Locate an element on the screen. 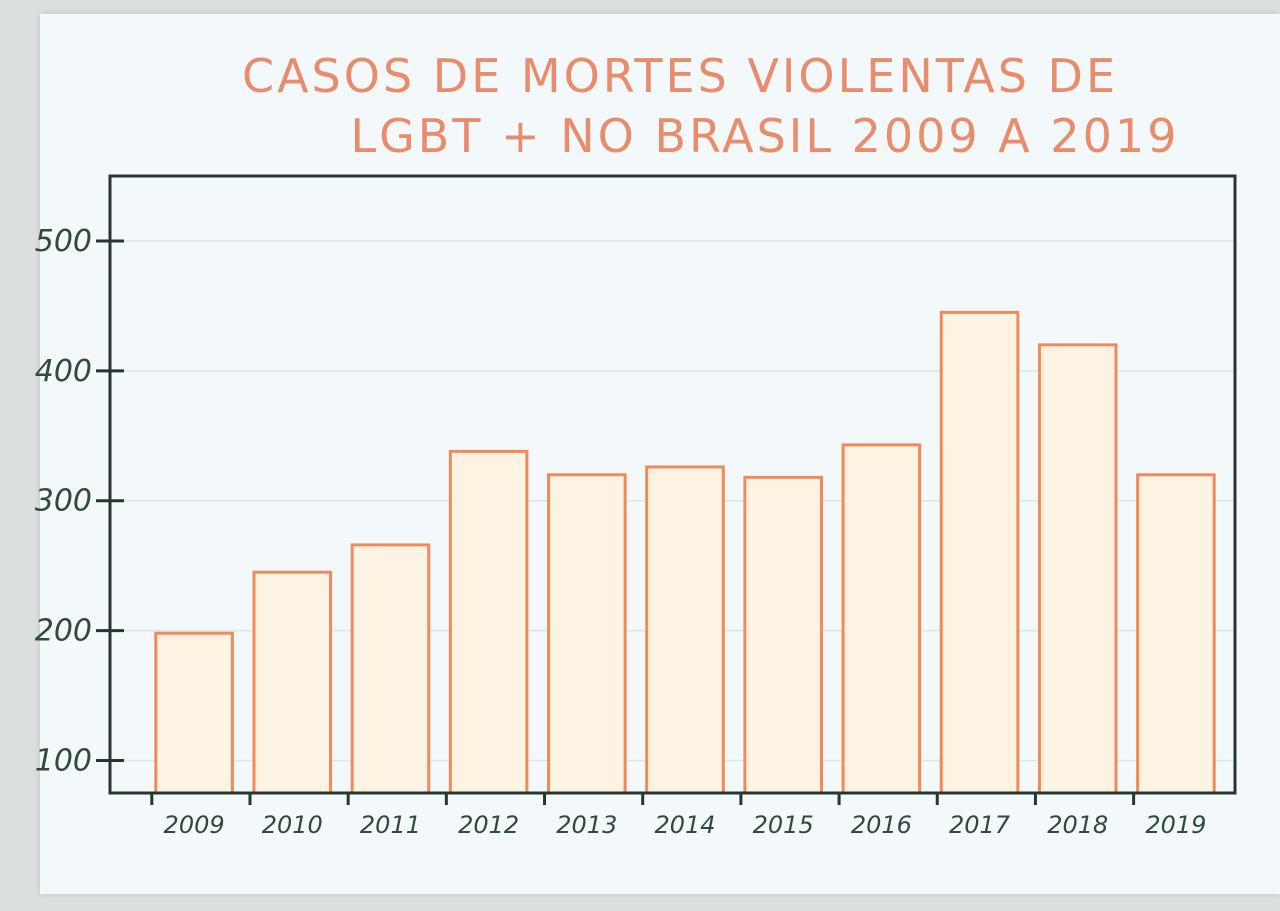  bar-2012 is located at coordinates (488, 622).